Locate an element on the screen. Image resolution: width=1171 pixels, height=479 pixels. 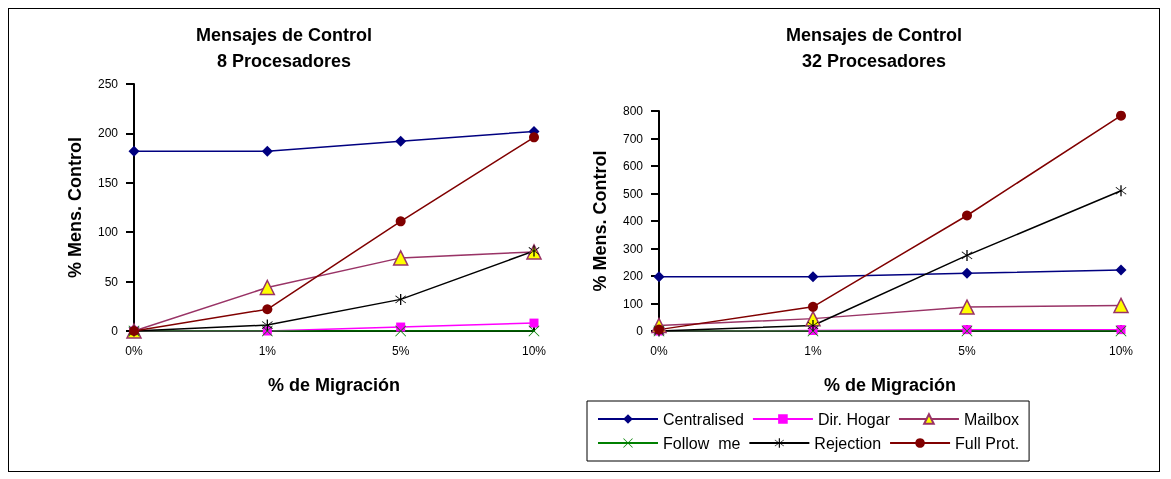
legend-label: Follow me is located at coordinates (702, 443).